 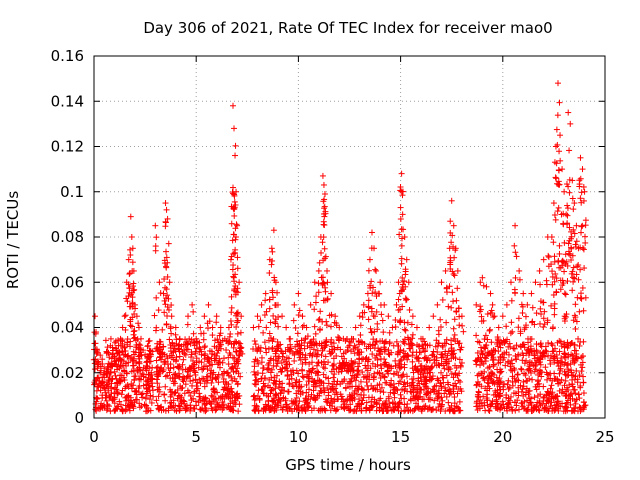 I want to click on x-tick-label: 5, so click(x=196, y=437).